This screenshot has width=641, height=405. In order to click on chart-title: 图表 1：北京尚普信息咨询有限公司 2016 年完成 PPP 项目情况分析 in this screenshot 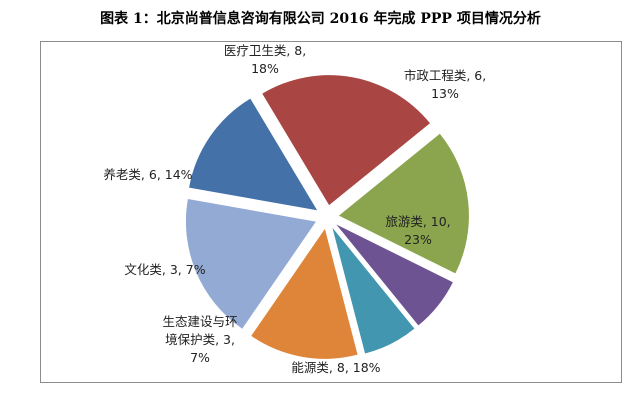, I will do `click(320, 19)`.